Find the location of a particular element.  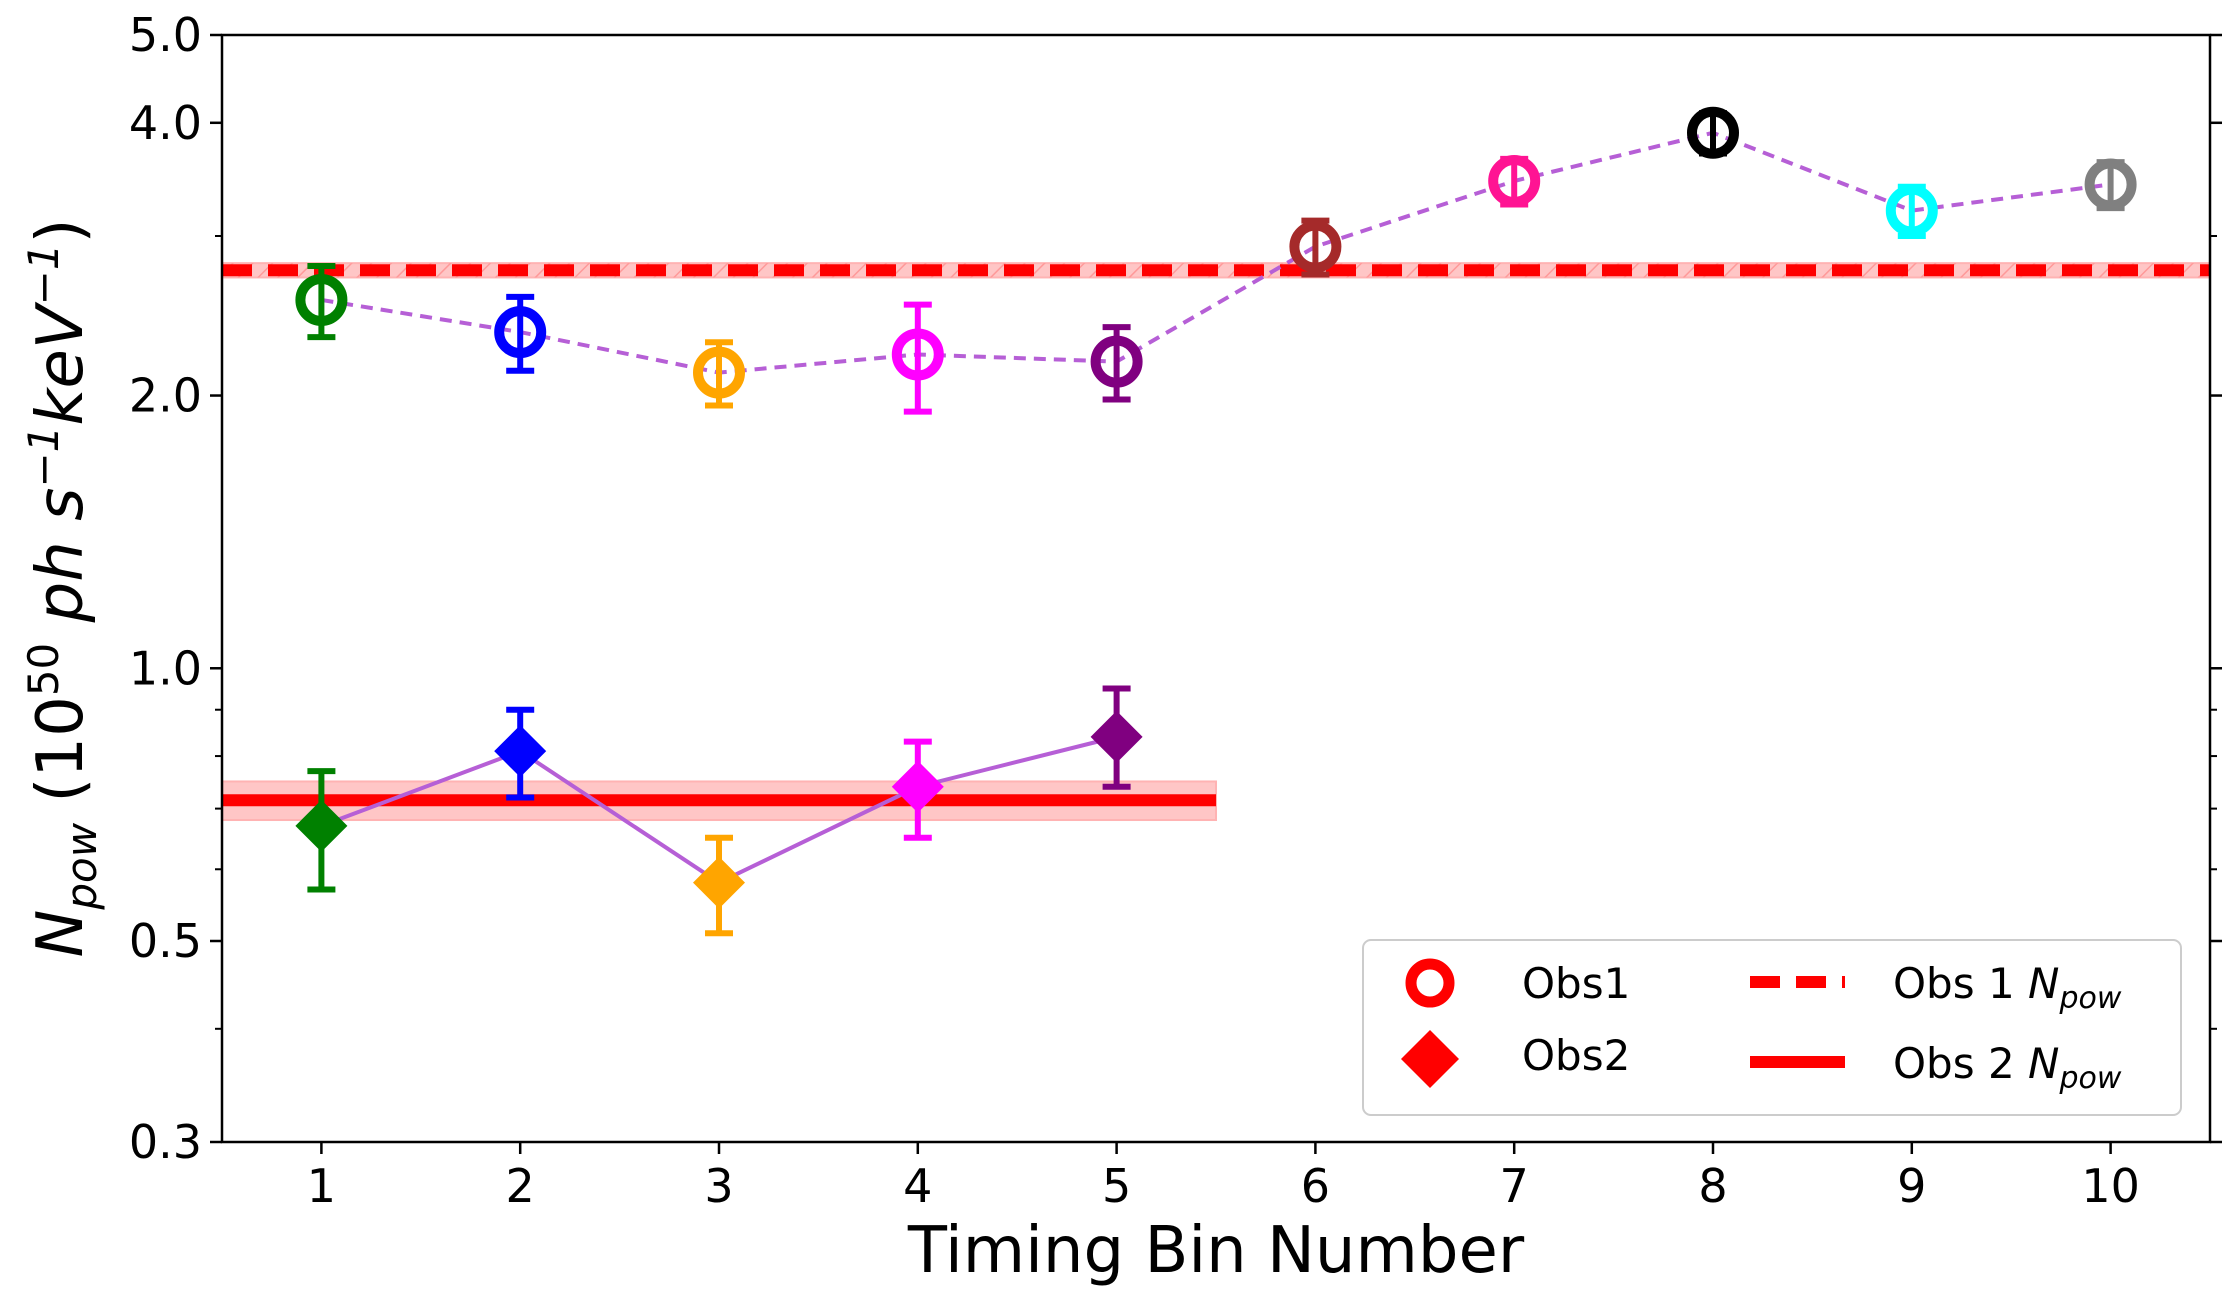

legend-obs1-label: Obs1 is located at coordinates (1576, 983).